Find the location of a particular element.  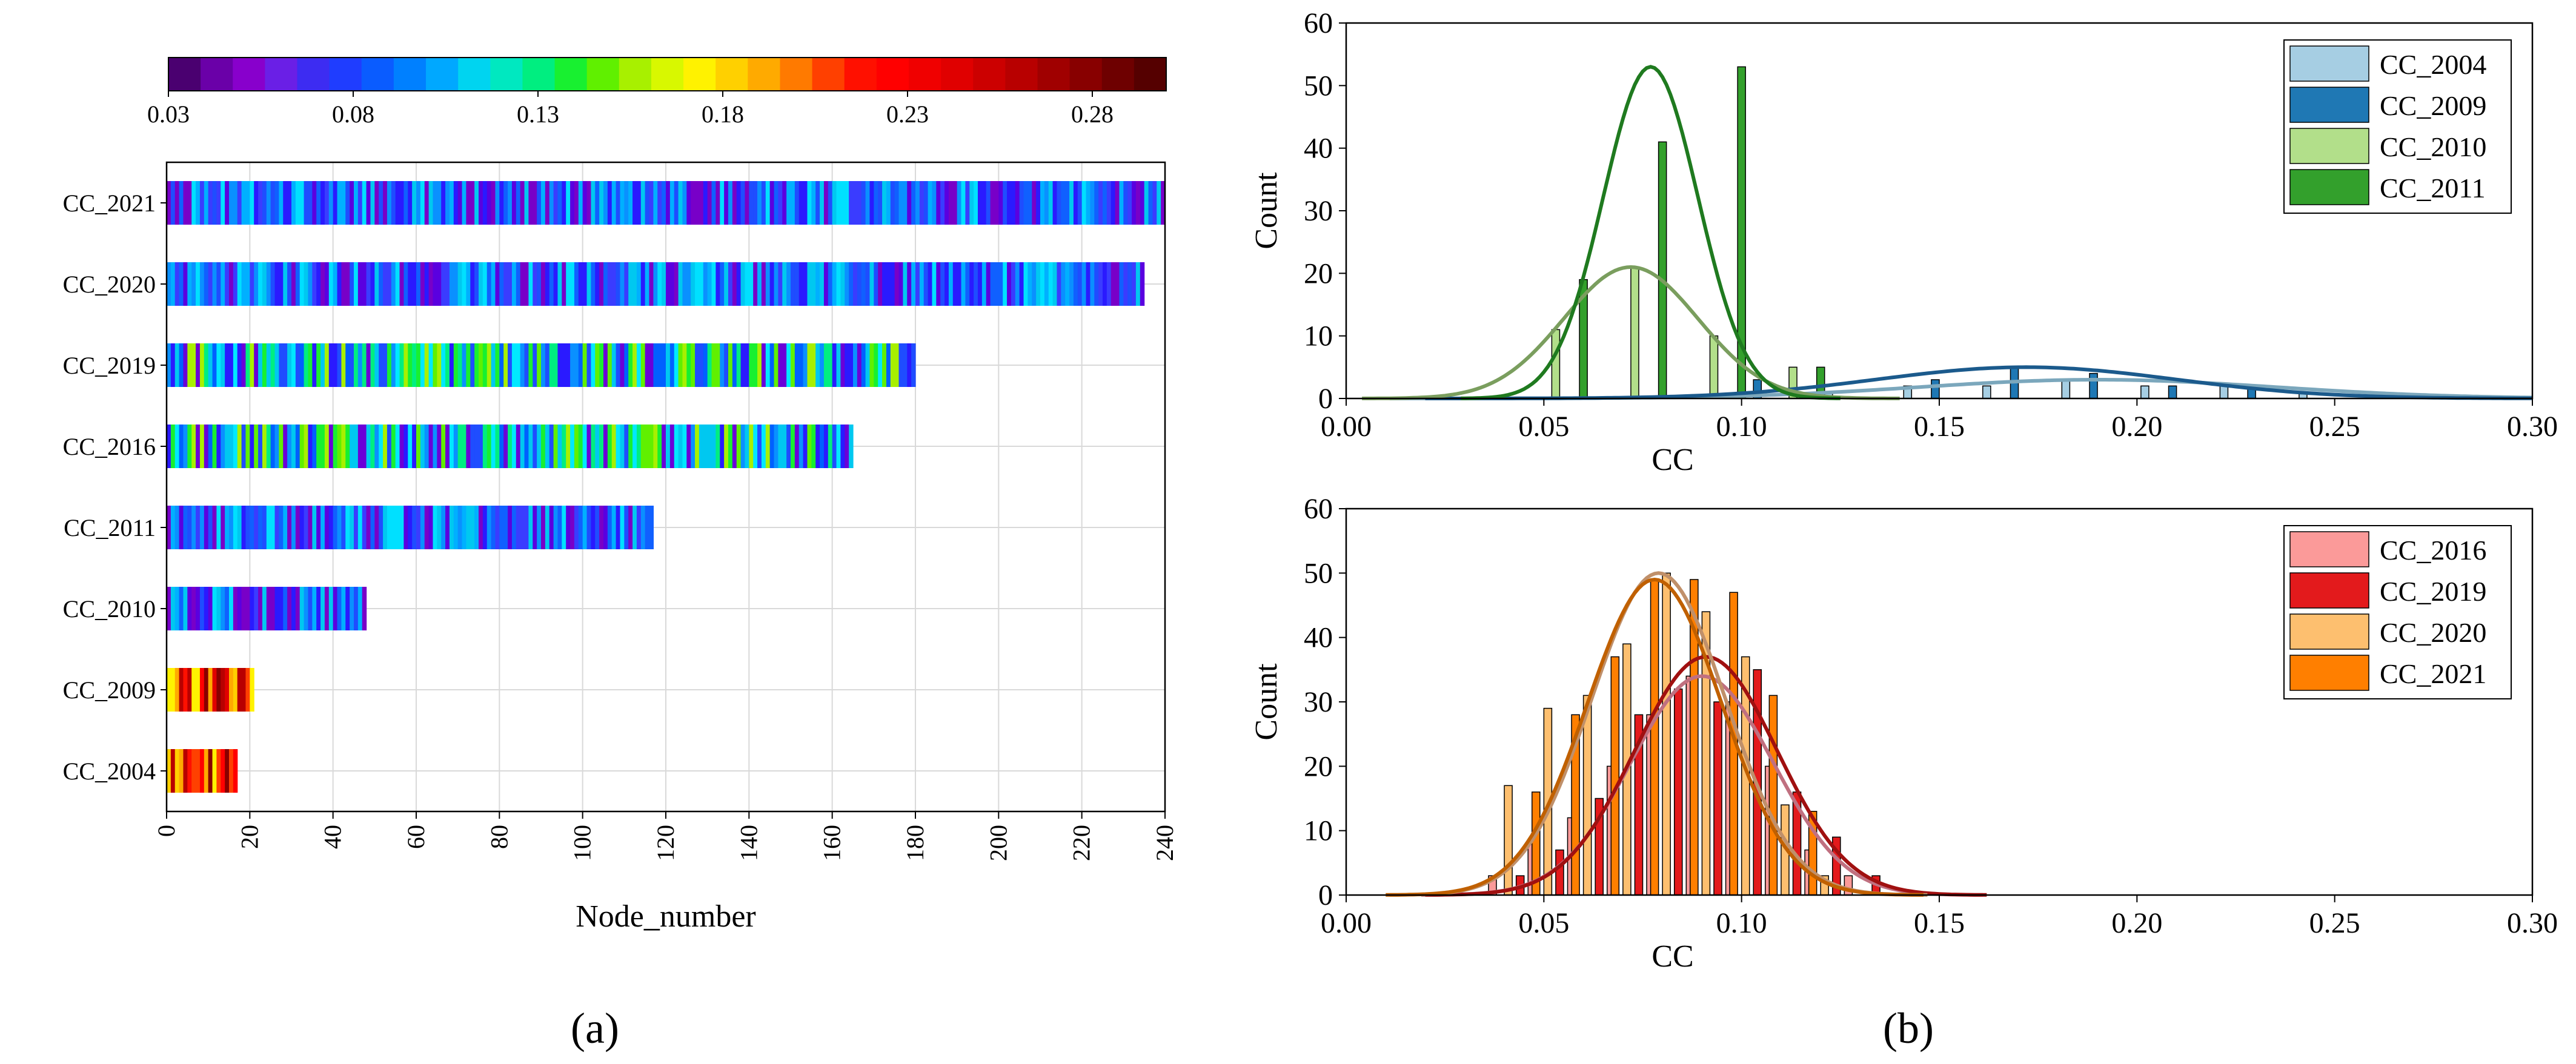

y-tick-label: 10 is located at coordinates (1318, 831).